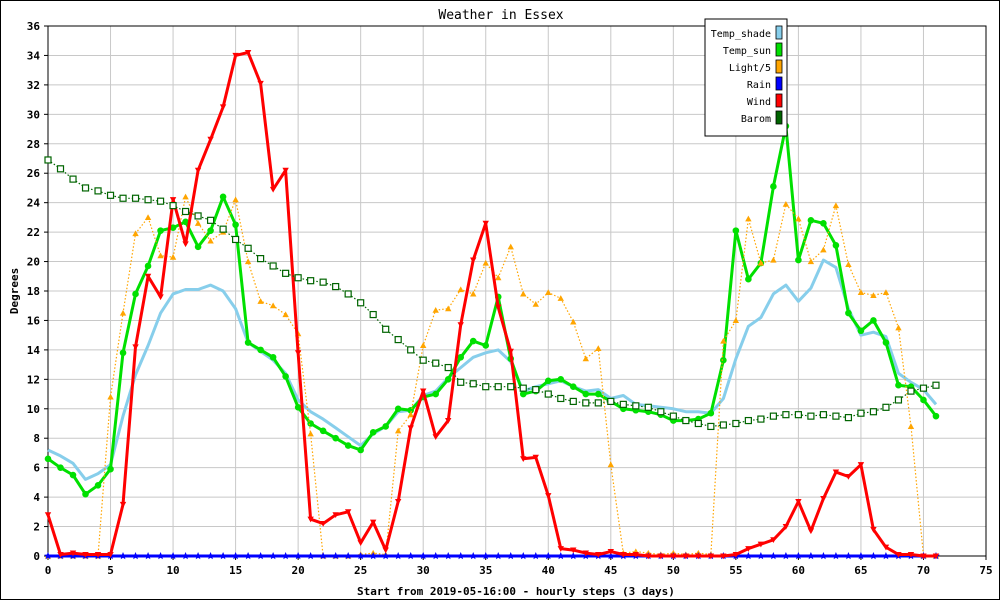 The height and width of the screenshot is (601, 1000). I want to click on x-tick-label: 35, so click(485, 570).